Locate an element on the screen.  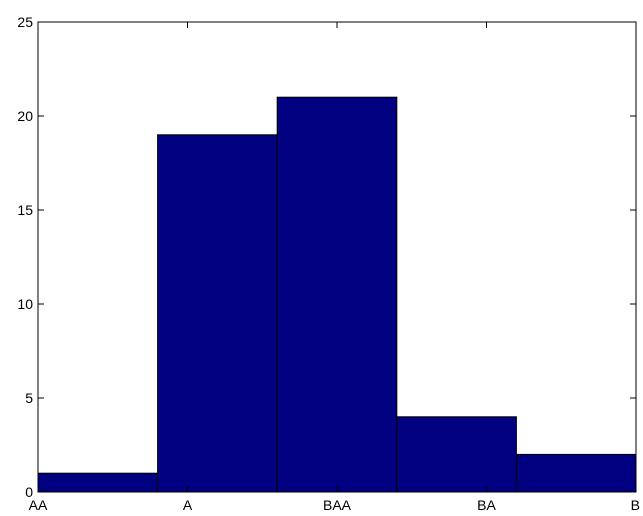
y-tick-label: 5 is located at coordinates (29, 398).